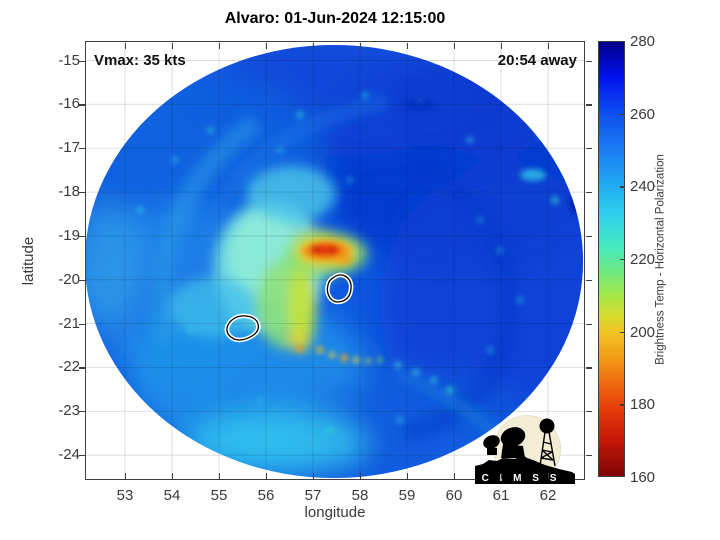 The width and height of the screenshot is (720, 540). I want to click on y-tick-label: -16, so click(69, 104).